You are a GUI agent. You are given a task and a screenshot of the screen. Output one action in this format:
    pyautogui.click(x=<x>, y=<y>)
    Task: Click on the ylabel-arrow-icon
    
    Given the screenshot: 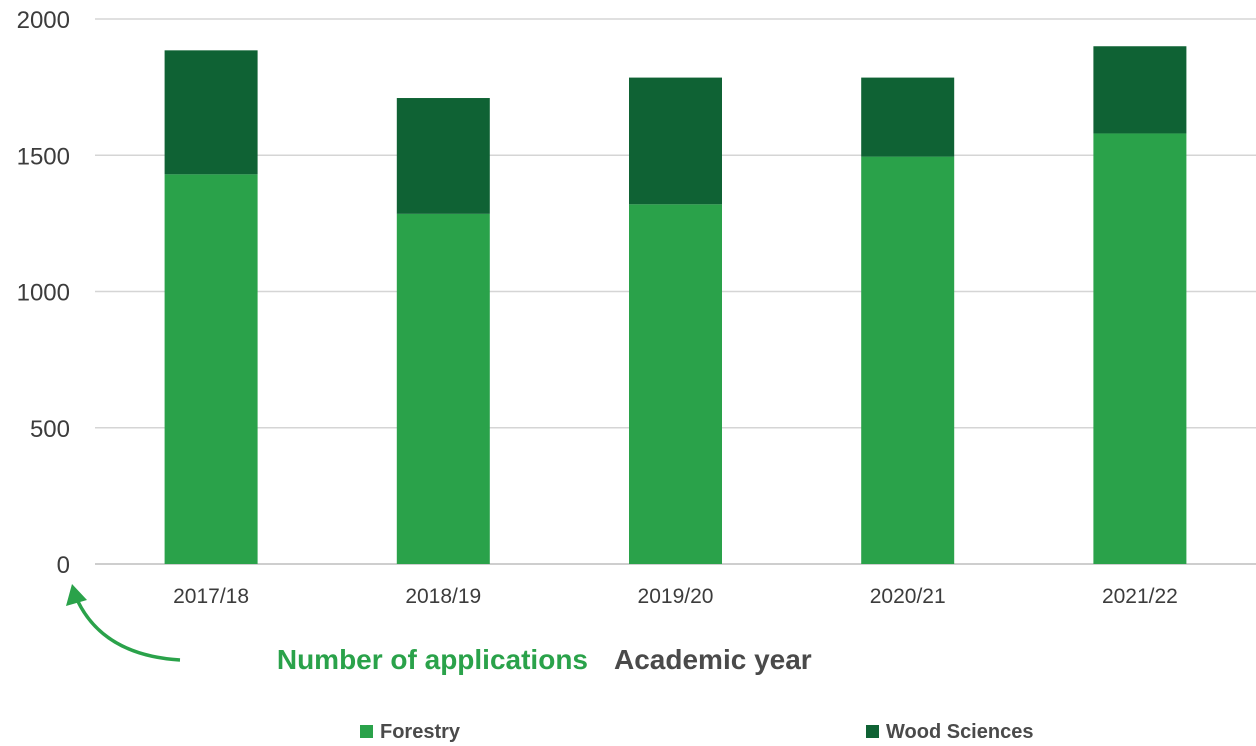 What is the action you would take?
    pyautogui.click(x=127, y=628)
    